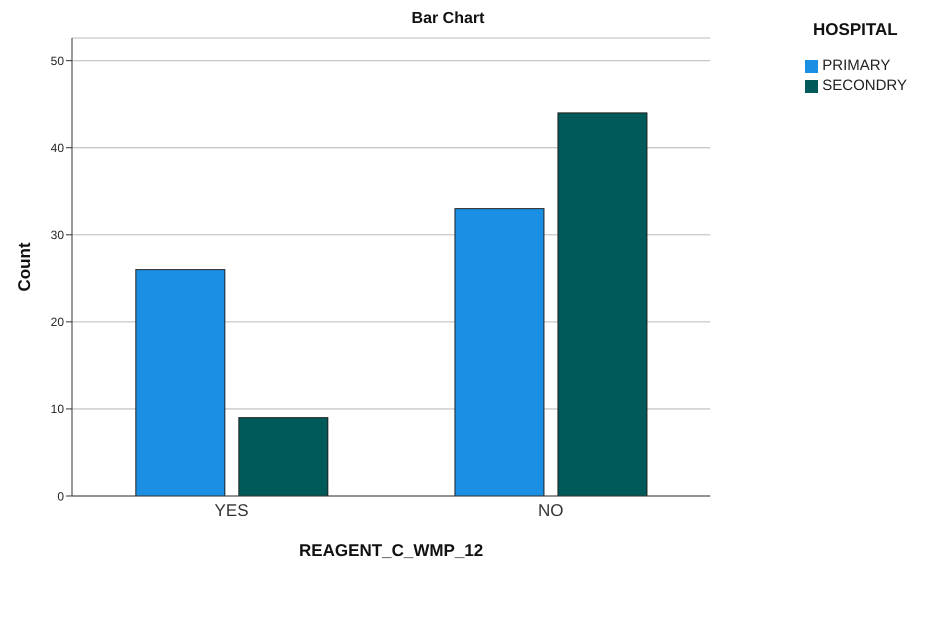 This screenshot has height=619, width=925. What do you see at coordinates (57, 147) in the screenshot?
I see `y-tick-label: 40` at bounding box center [57, 147].